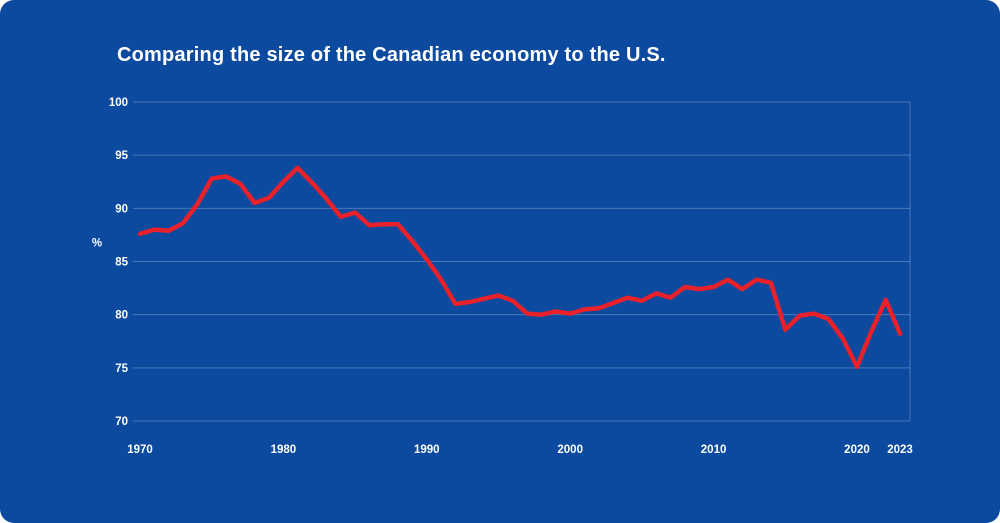 The image size is (1000, 523). Describe the element at coordinates (284, 450) in the screenshot. I see `x-tick-label: 1980` at that location.